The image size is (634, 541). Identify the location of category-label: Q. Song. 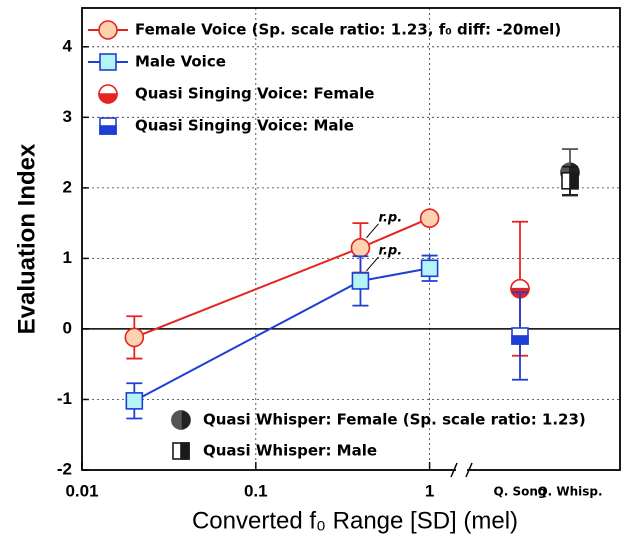
(520, 492).